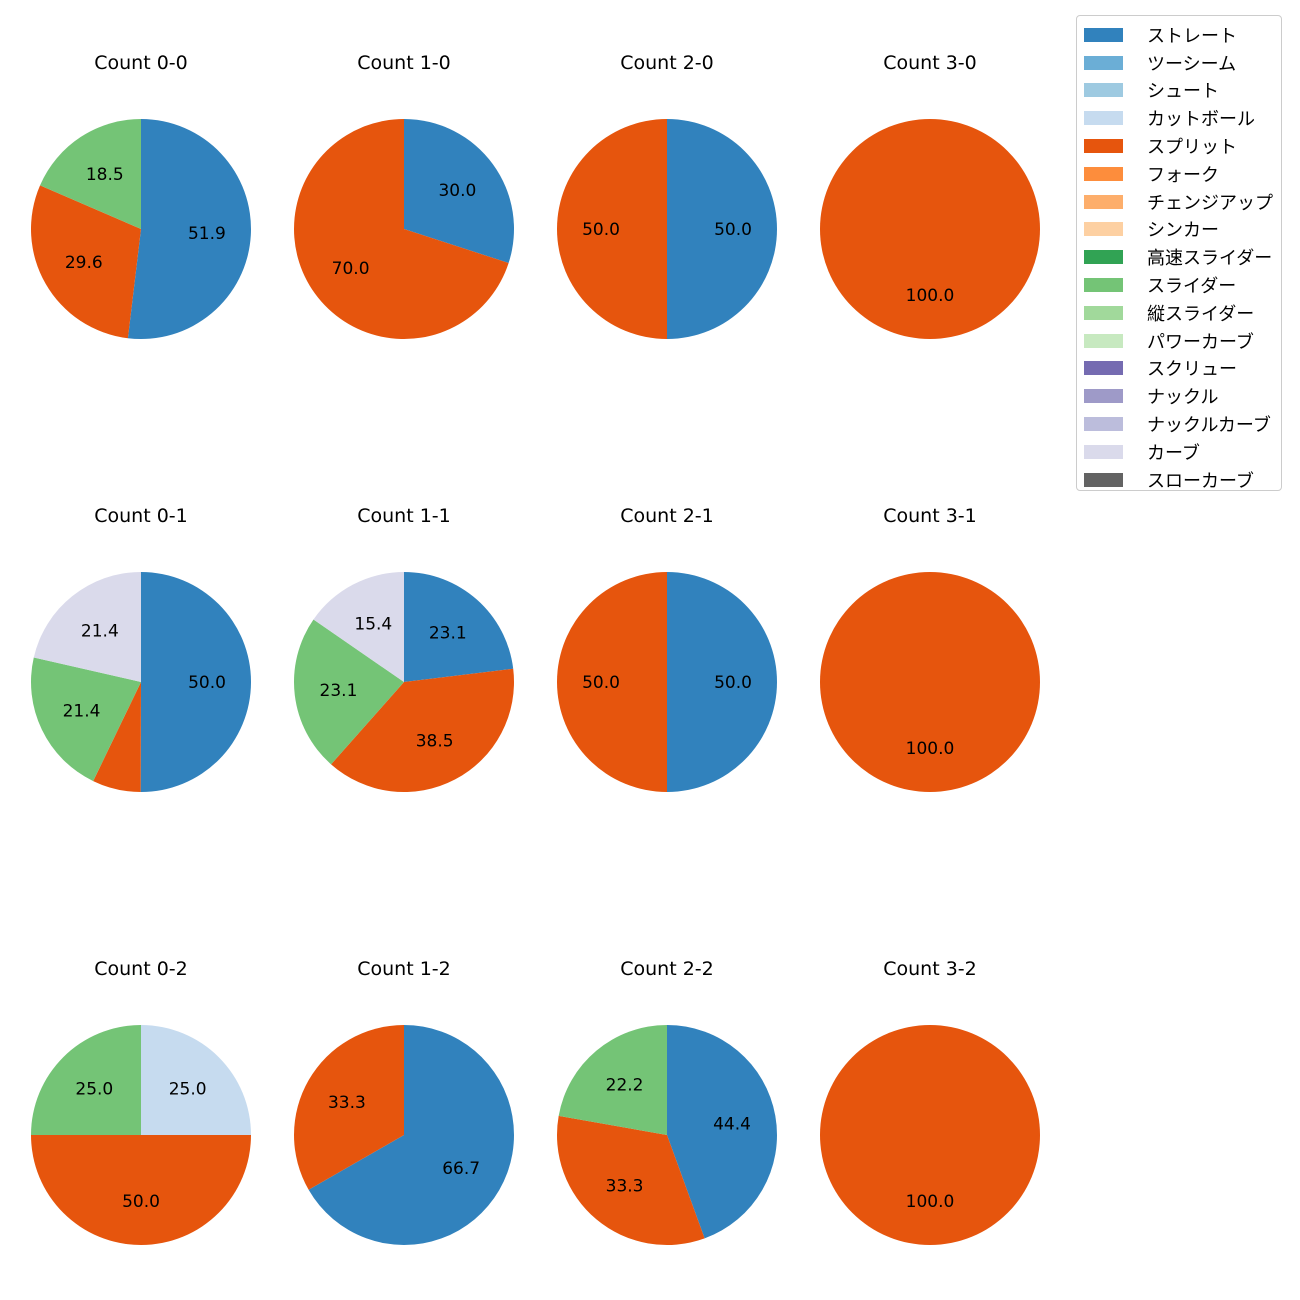 The height and width of the screenshot is (1300, 1300). I want to click on pie-panel: Count 1-0 30.0 70.0, so click(404, 195).